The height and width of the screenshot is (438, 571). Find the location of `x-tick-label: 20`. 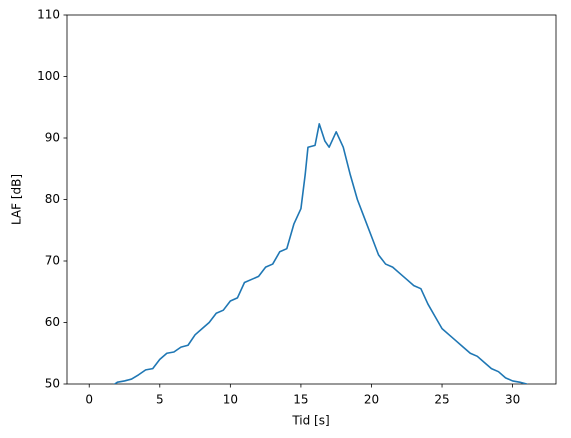

x-tick-label: 20 is located at coordinates (371, 400).